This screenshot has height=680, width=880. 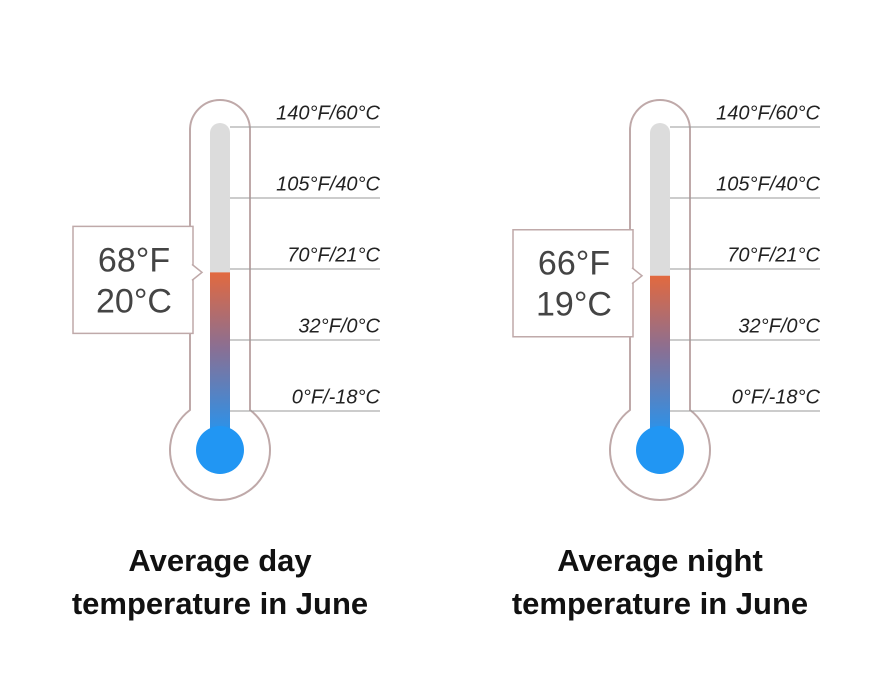 I want to click on title: Average day, so click(x=220, y=560).